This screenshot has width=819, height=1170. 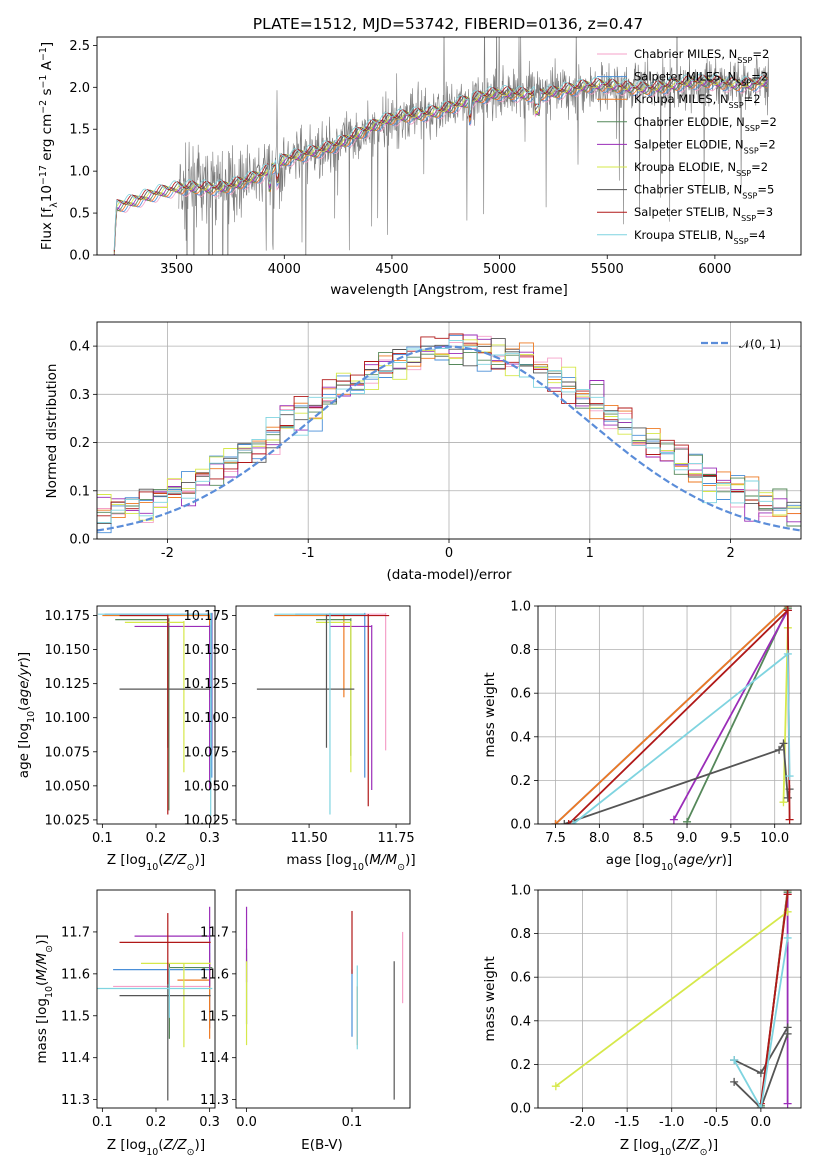 What do you see at coordinates (499, 269) in the screenshot?
I see `x-tick-label: 5000` at bounding box center [499, 269].